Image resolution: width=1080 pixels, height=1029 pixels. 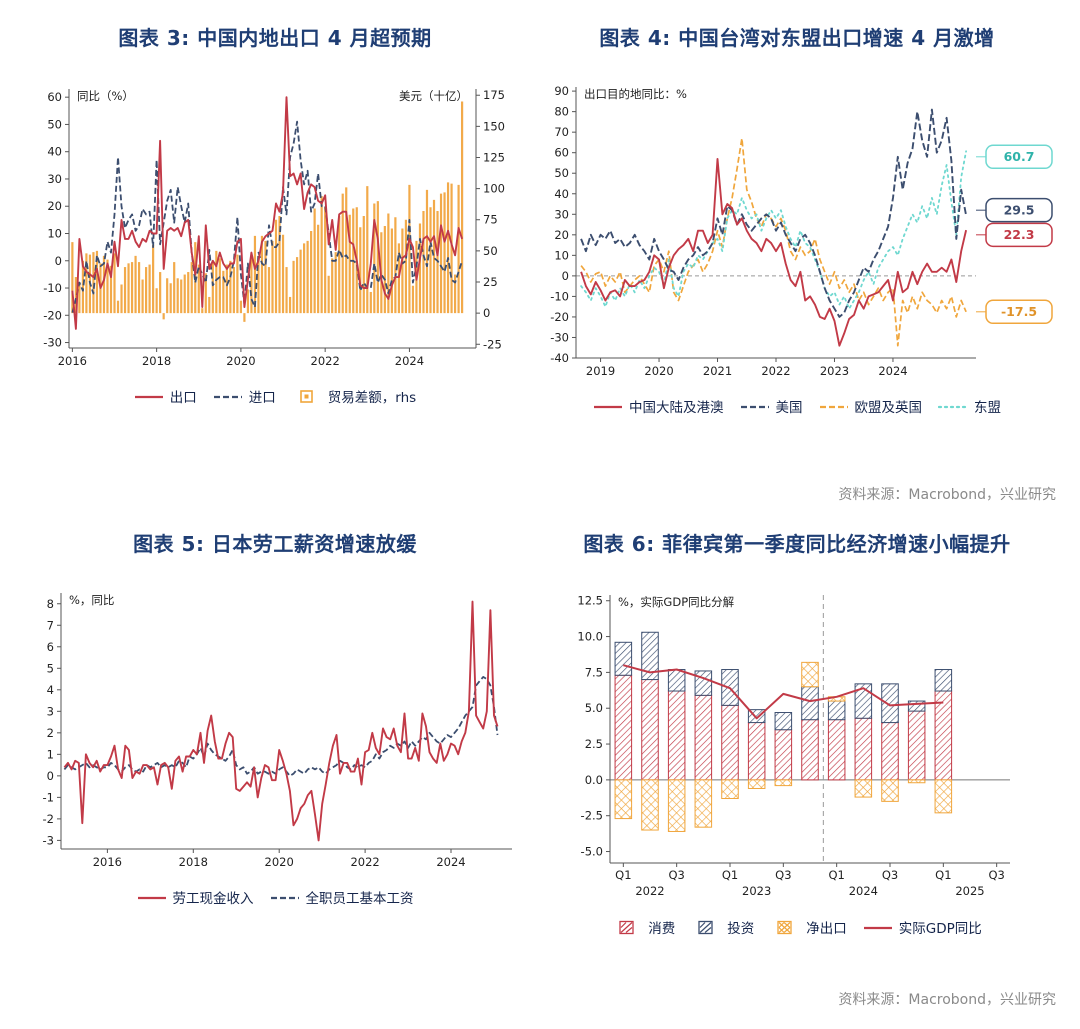 What do you see at coordinates (969, 891) in the screenshot?
I see `svg-text: 2025` at bounding box center [969, 891].